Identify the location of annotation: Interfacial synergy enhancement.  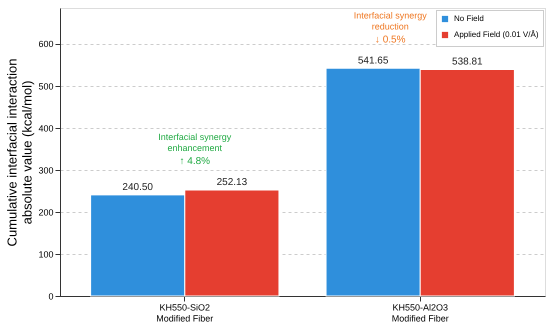
(195, 142).